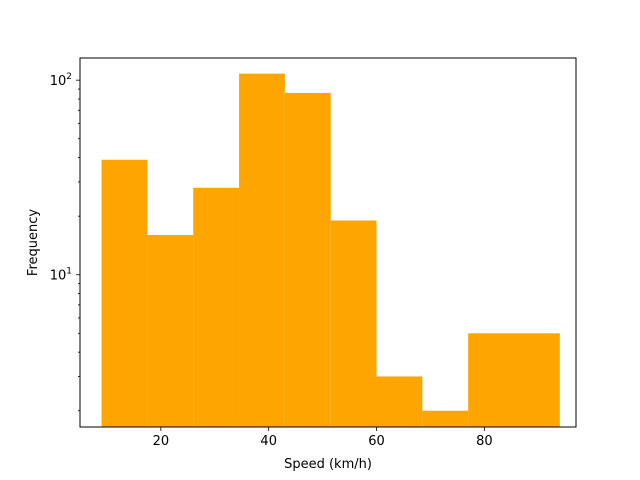  What do you see at coordinates (484, 441) in the screenshot?
I see `x-tick-label: 80` at bounding box center [484, 441].